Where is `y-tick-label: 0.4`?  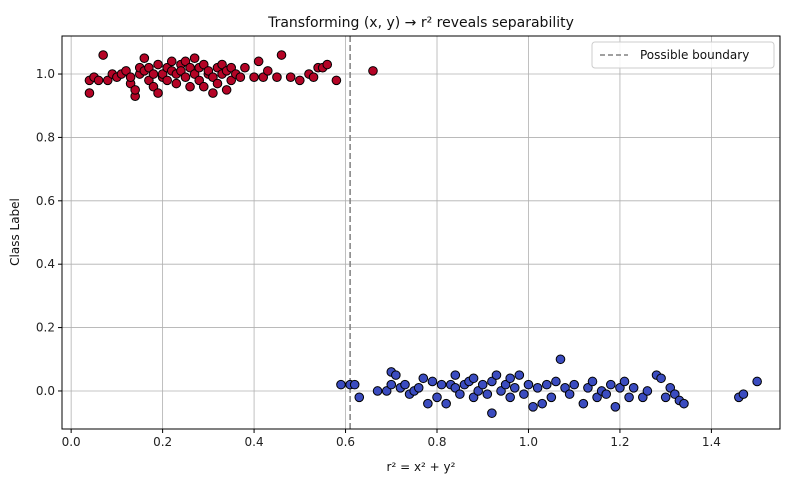 y-tick-label: 0.4 is located at coordinates (45, 264).